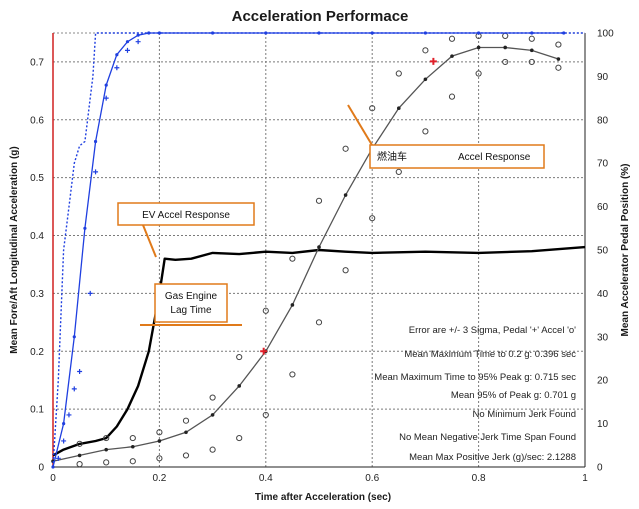 The height and width of the screenshot is (509, 639). I want to click on note-neg-jerk: No Mean Negative Jerk Time Span Found, so click(487, 437).